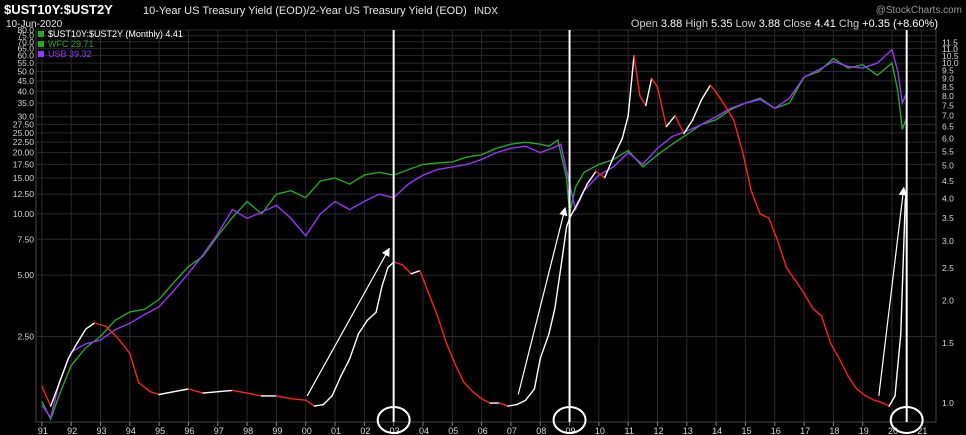 The width and height of the screenshot is (966, 435). I want to click on watermark: @StockCharts.com, so click(919, 10).